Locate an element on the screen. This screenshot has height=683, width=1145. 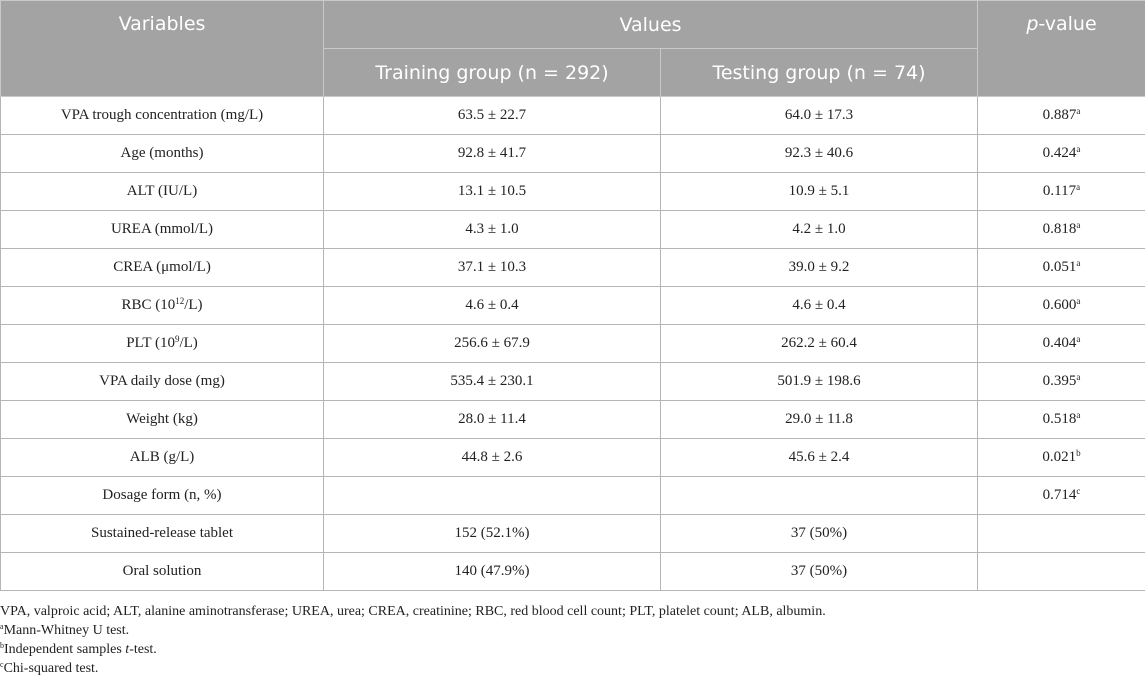
header-testing-group: Testing group (n = 74) is located at coordinates (819, 72).